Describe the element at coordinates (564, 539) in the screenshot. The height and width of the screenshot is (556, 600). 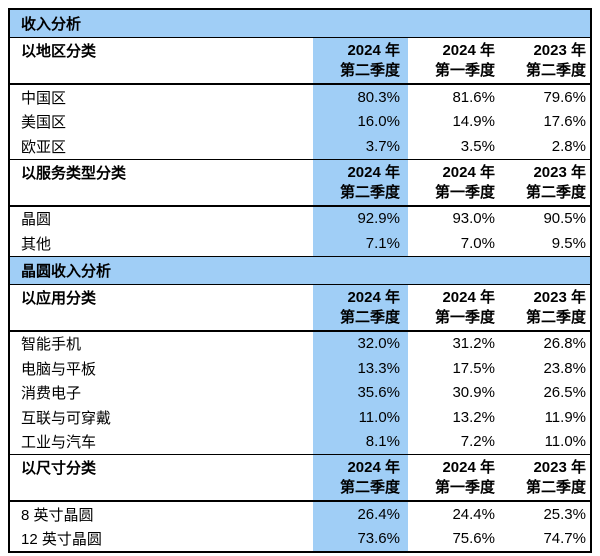
I see `value-cell: 74.7%` at that location.